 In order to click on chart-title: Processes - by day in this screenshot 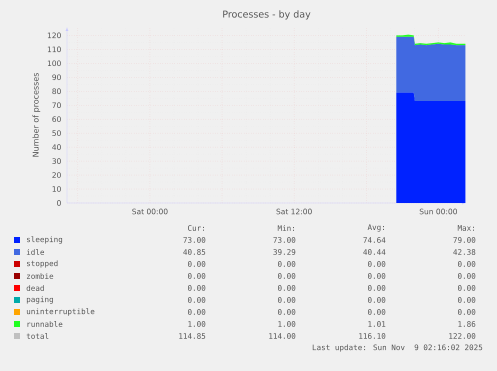, I will do `click(266, 15)`.